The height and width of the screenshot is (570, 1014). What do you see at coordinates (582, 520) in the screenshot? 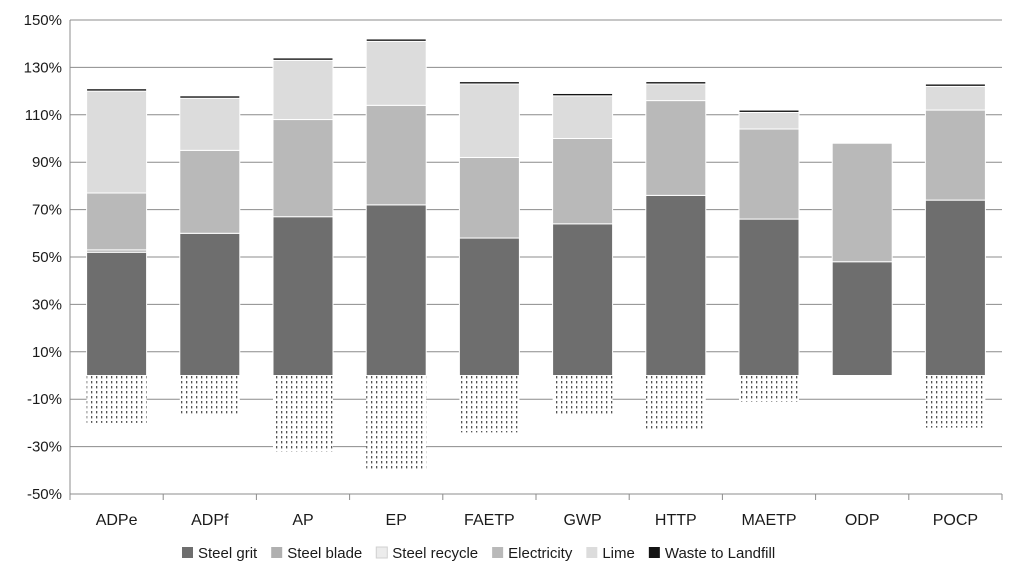
I see `x-category-label: GWP` at bounding box center [582, 520].